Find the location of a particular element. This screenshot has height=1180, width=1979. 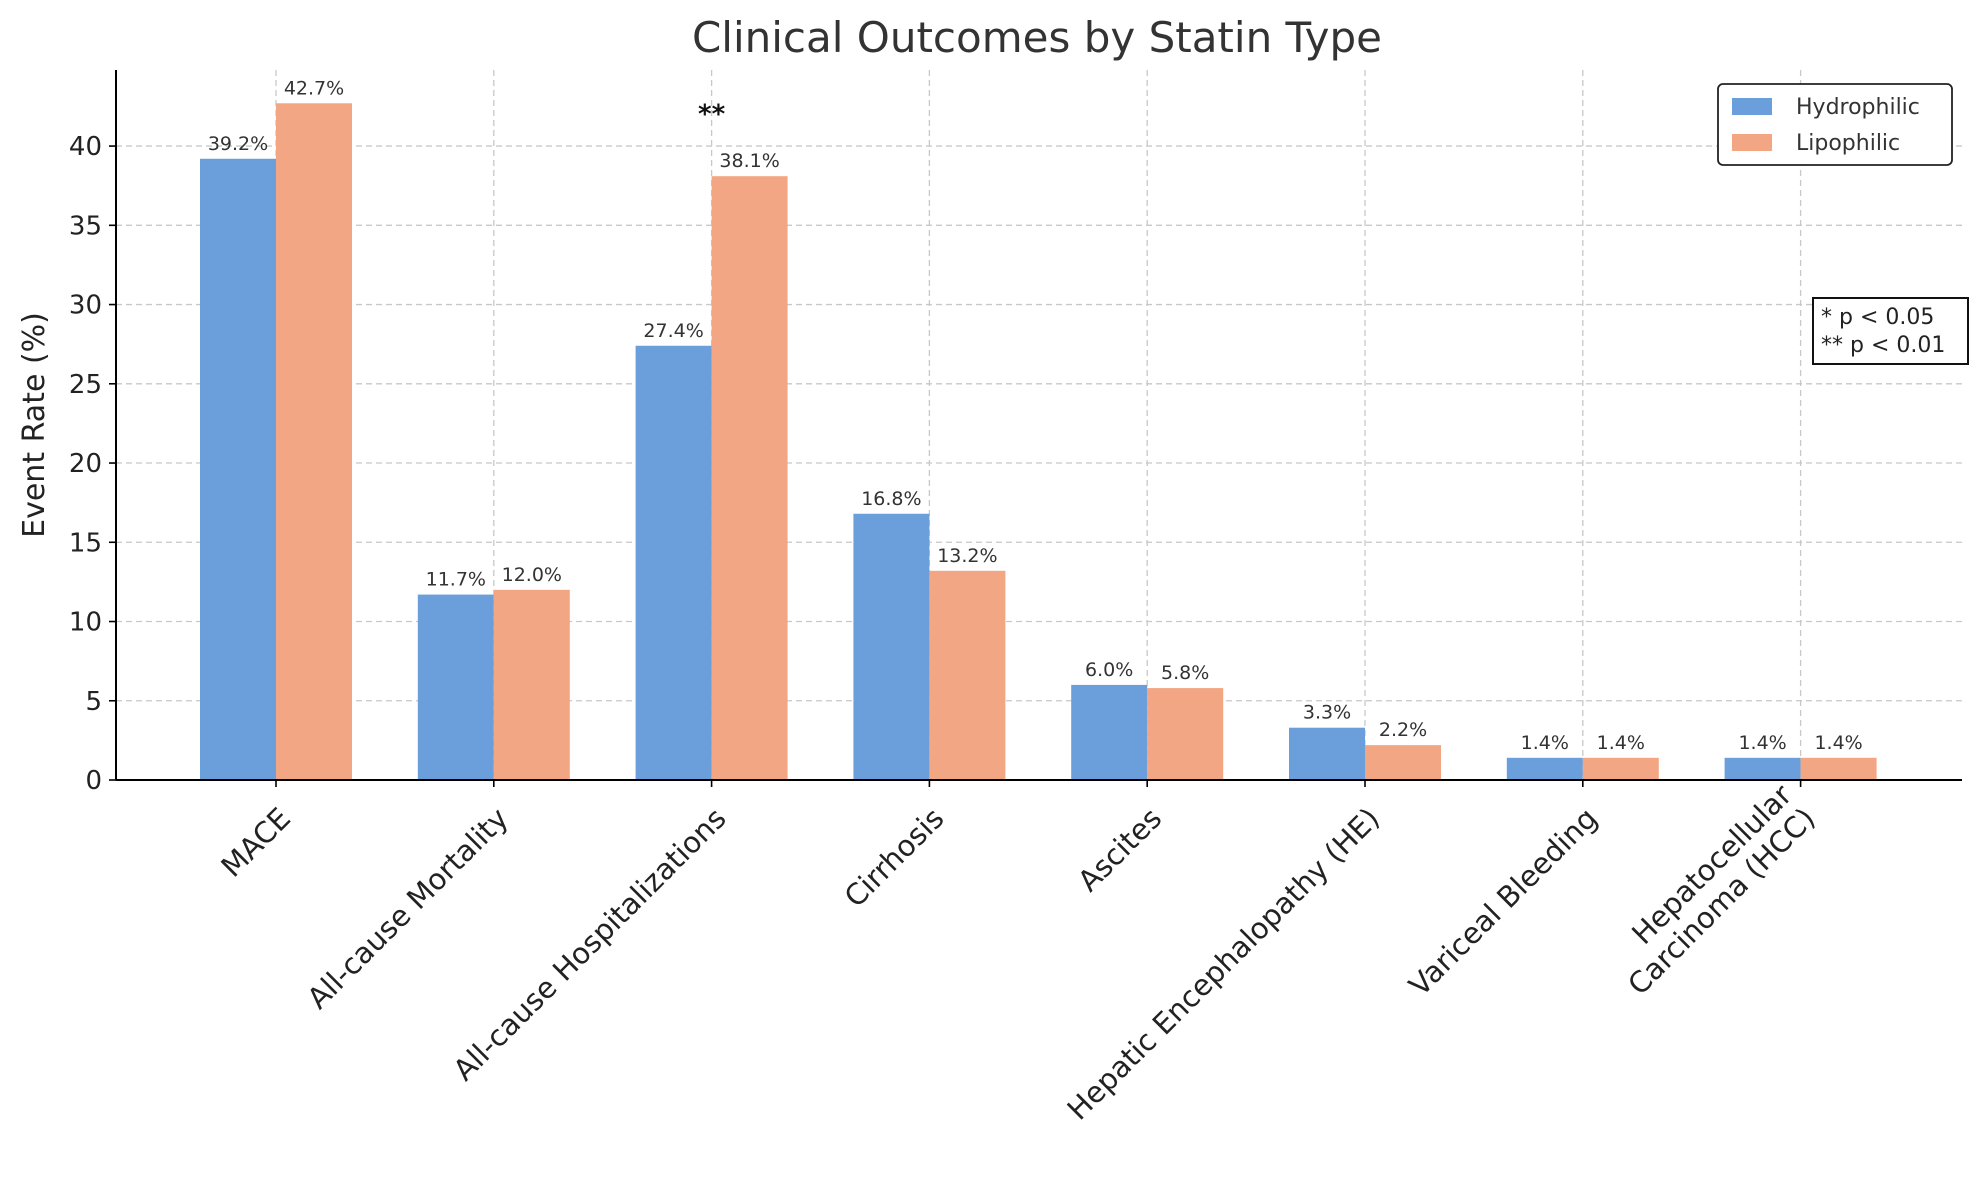

bar-value-label: 27.4% is located at coordinates (673, 331).